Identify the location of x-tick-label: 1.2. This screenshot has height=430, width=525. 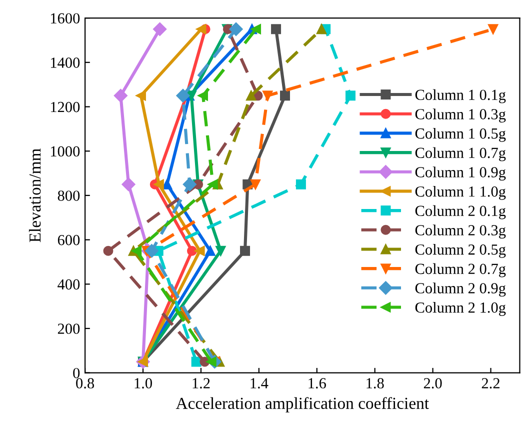
(201, 383).